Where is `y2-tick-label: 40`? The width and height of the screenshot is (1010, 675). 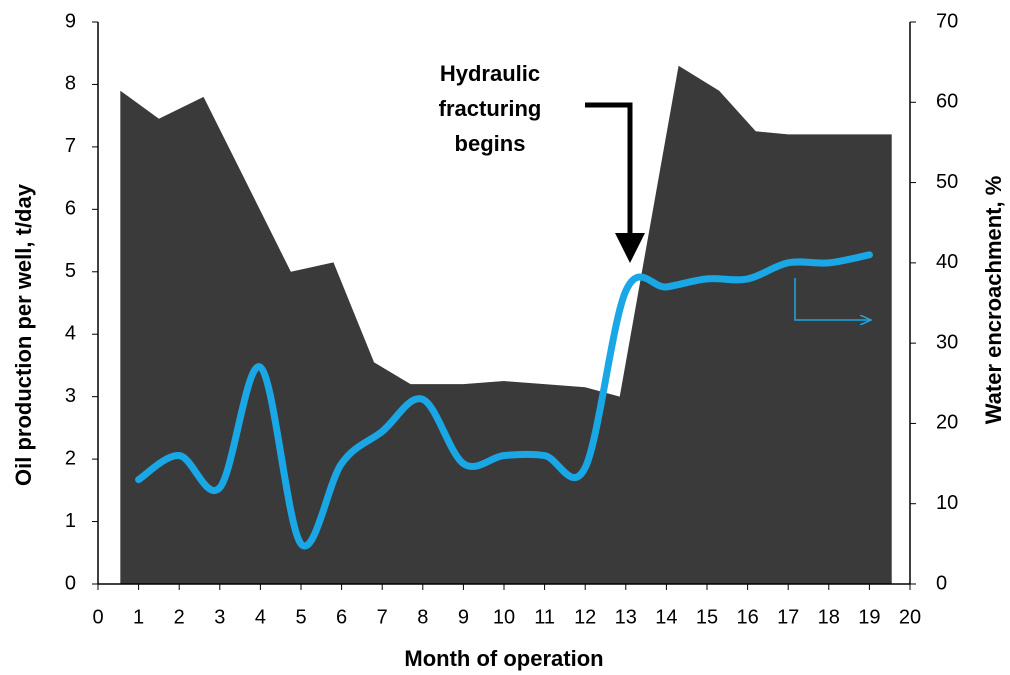
y2-tick-label: 40 is located at coordinates (947, 262).